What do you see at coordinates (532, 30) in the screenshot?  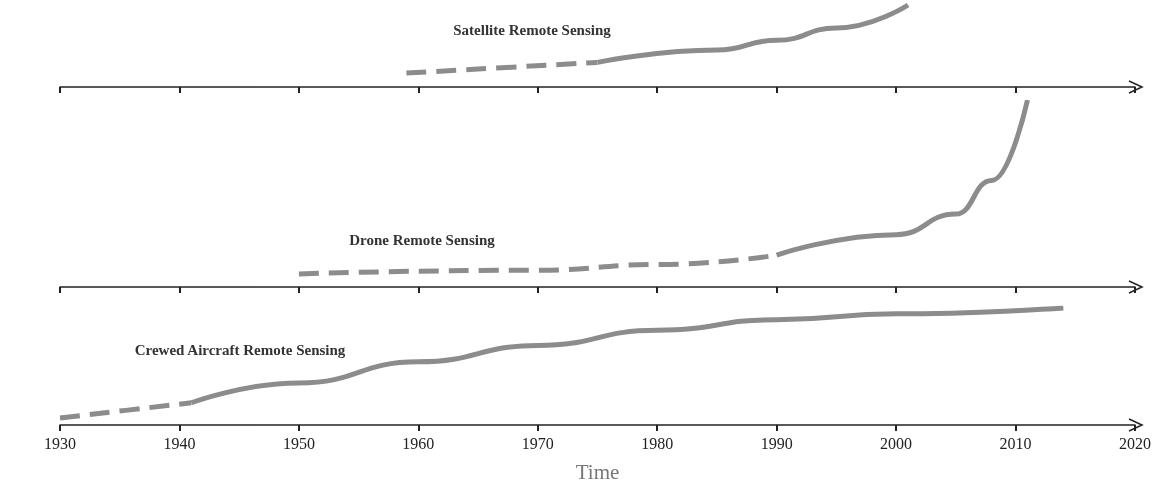 I see `annotation: Satellite Remote Sensing` at bounding box center [532, 30].